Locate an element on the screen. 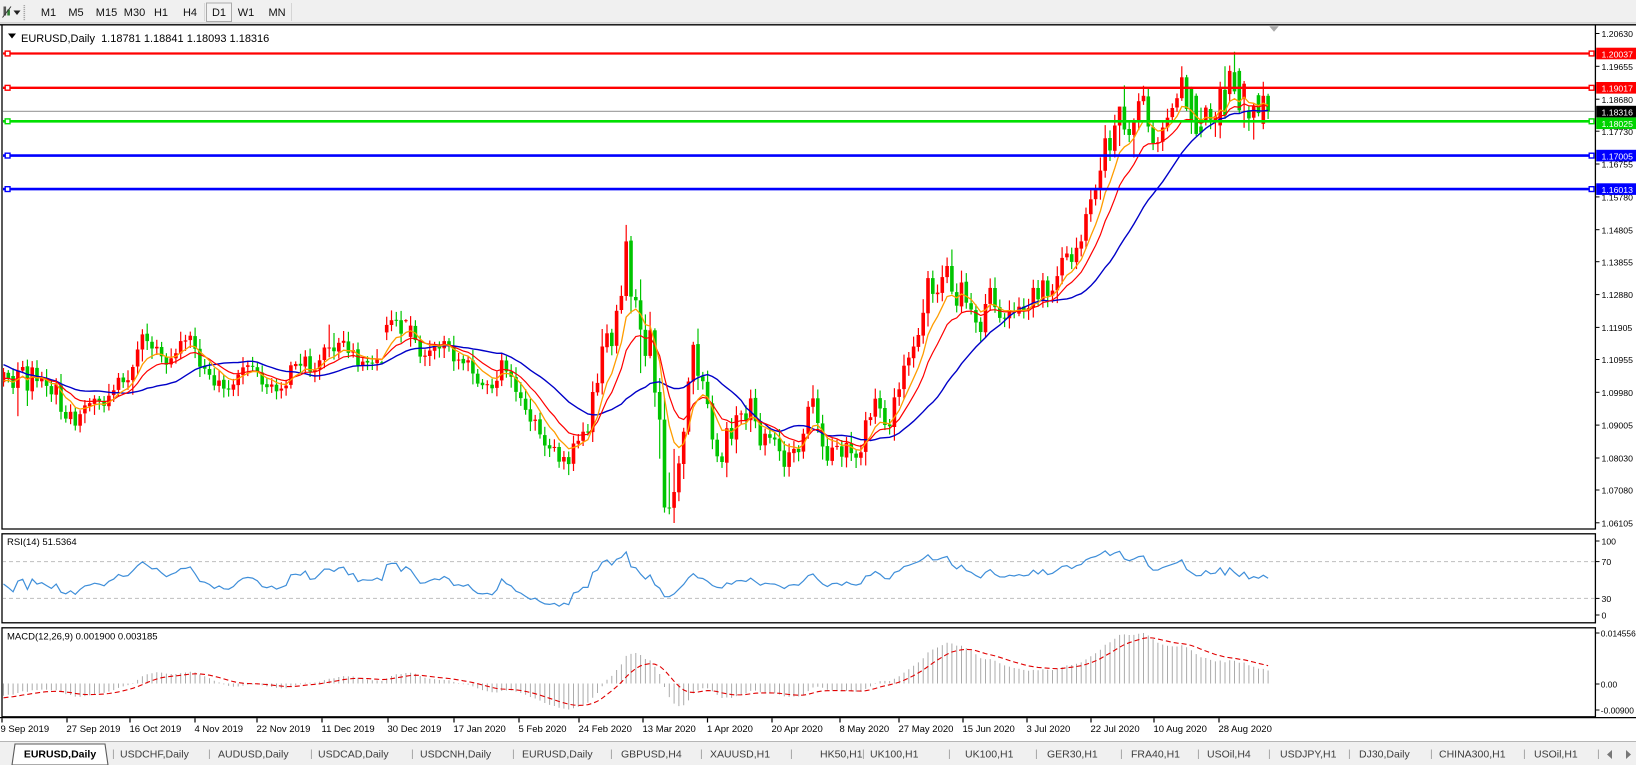 This screenshot has width=1636, height=765. svg-text: 16 Oct 2019 is located at coordinates (156, 729).